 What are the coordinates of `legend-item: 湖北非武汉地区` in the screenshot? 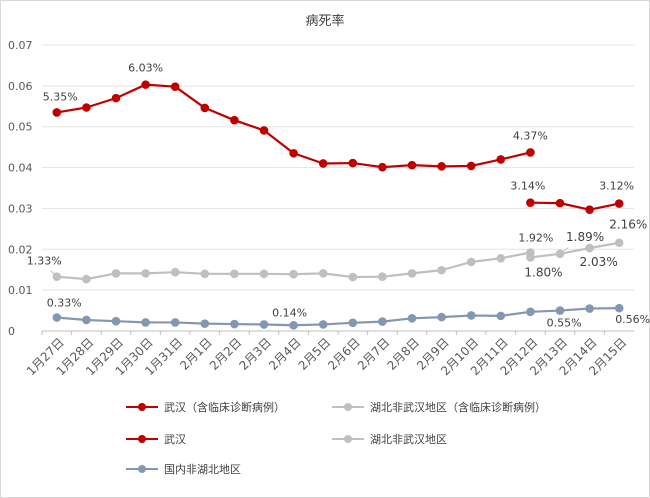 It's located at (389, 439).